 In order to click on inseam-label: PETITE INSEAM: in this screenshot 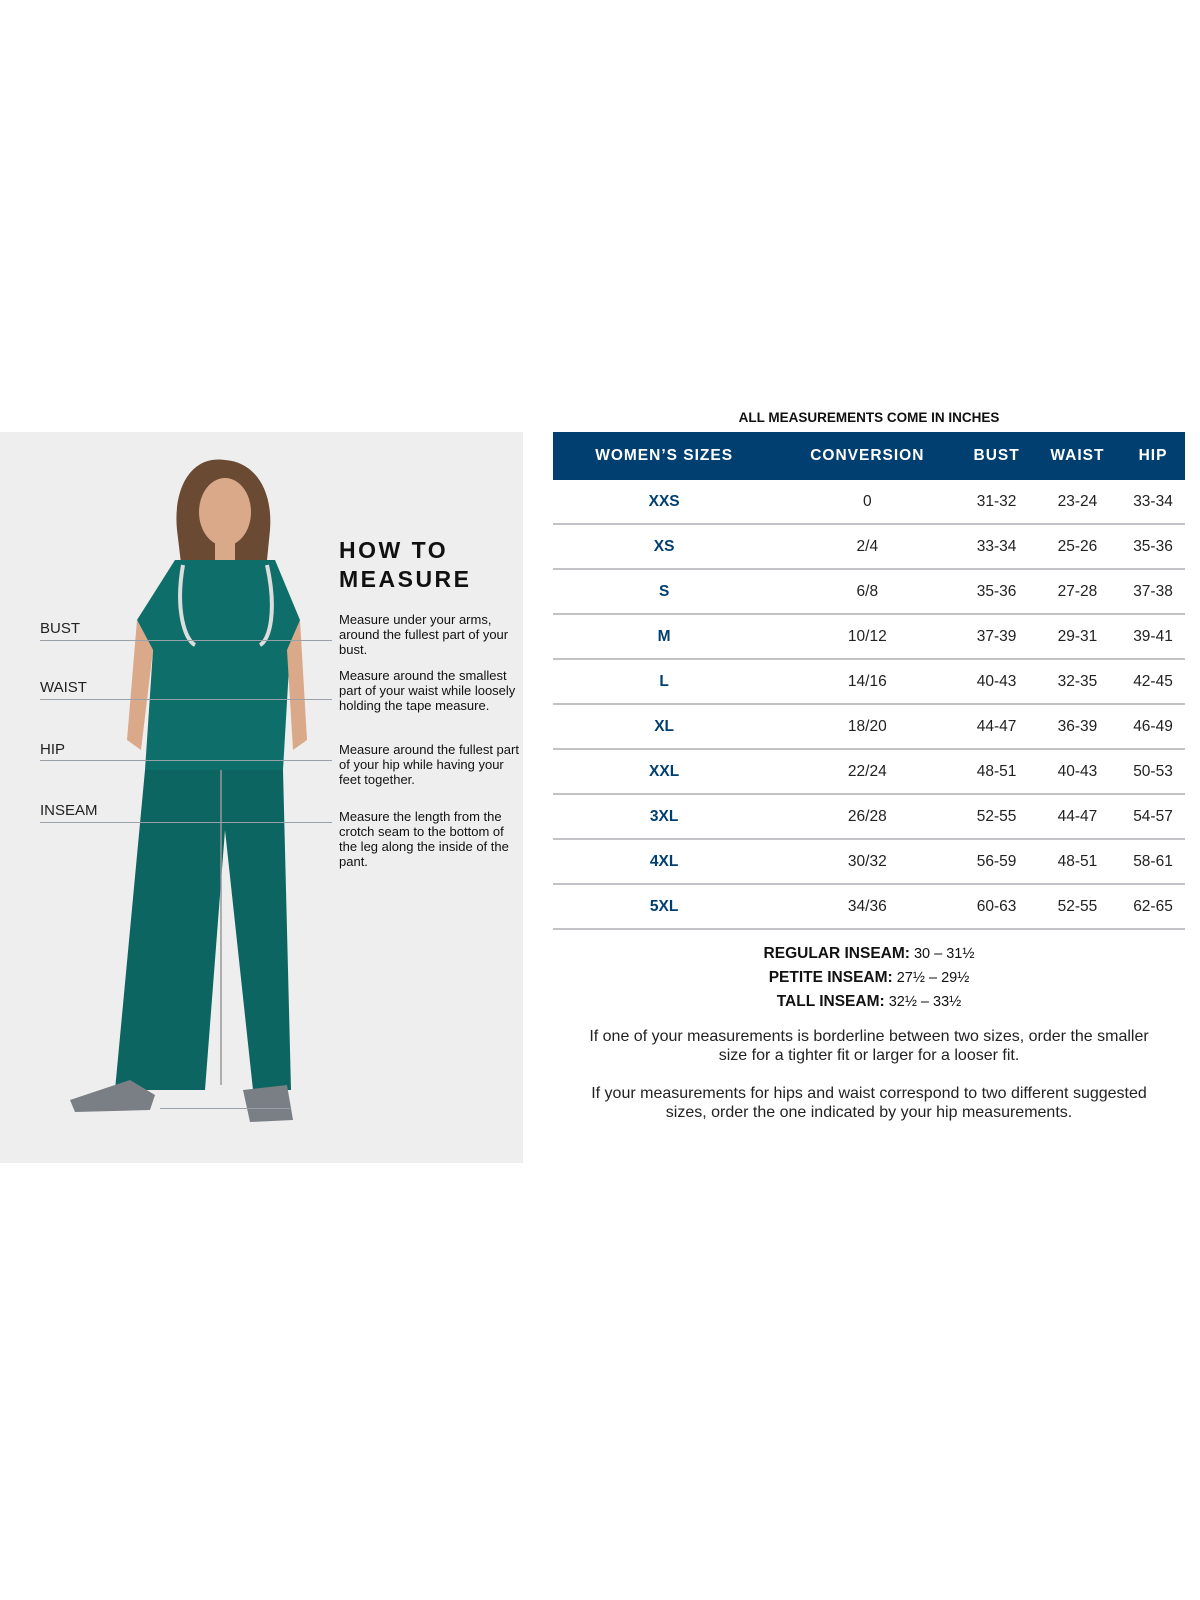, I will do `click(830, 977)`.